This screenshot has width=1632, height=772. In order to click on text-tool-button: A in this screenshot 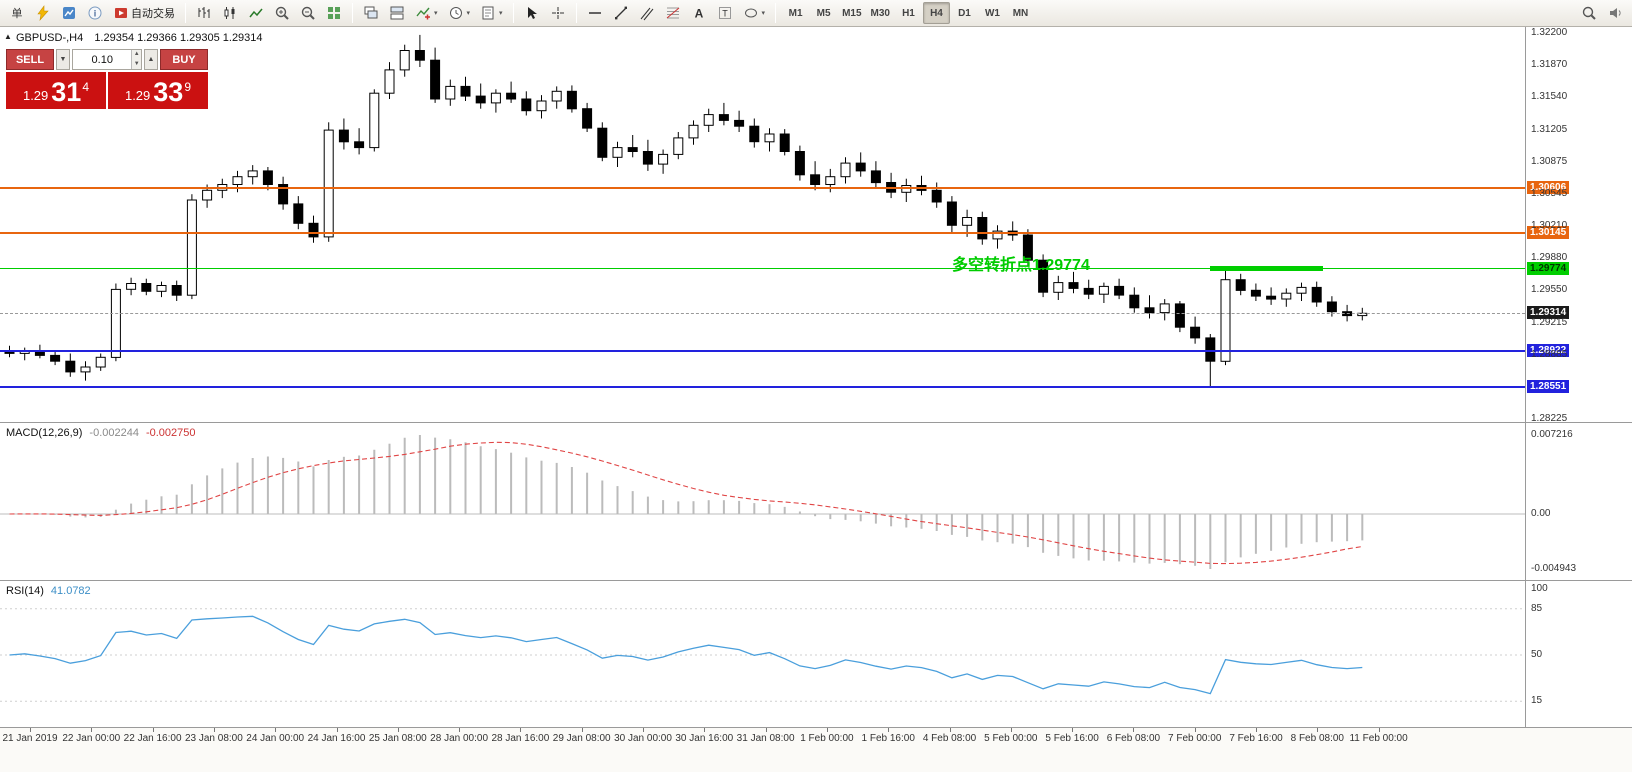, I will do `click(699, 13)`.